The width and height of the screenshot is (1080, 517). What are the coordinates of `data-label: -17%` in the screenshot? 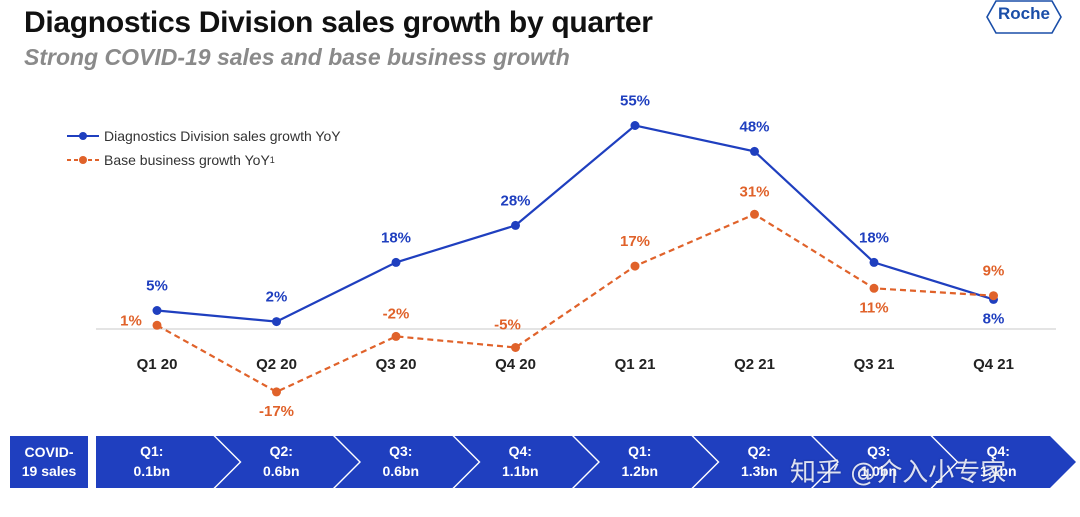 It's located at (276, 411).